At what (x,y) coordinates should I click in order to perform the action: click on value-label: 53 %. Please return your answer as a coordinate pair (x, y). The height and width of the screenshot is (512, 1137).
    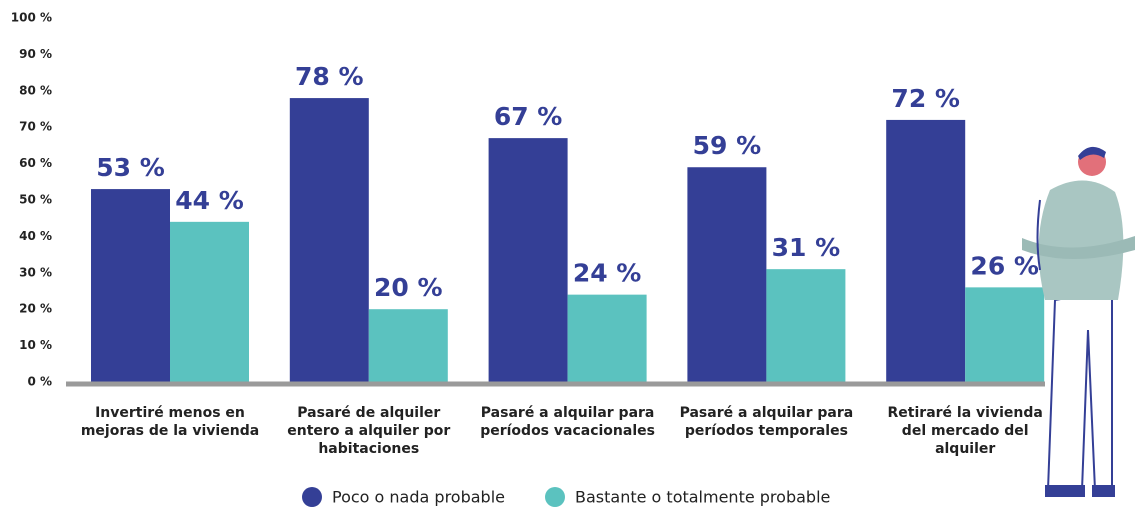
    Looking at the image, I should click on (130, 167).